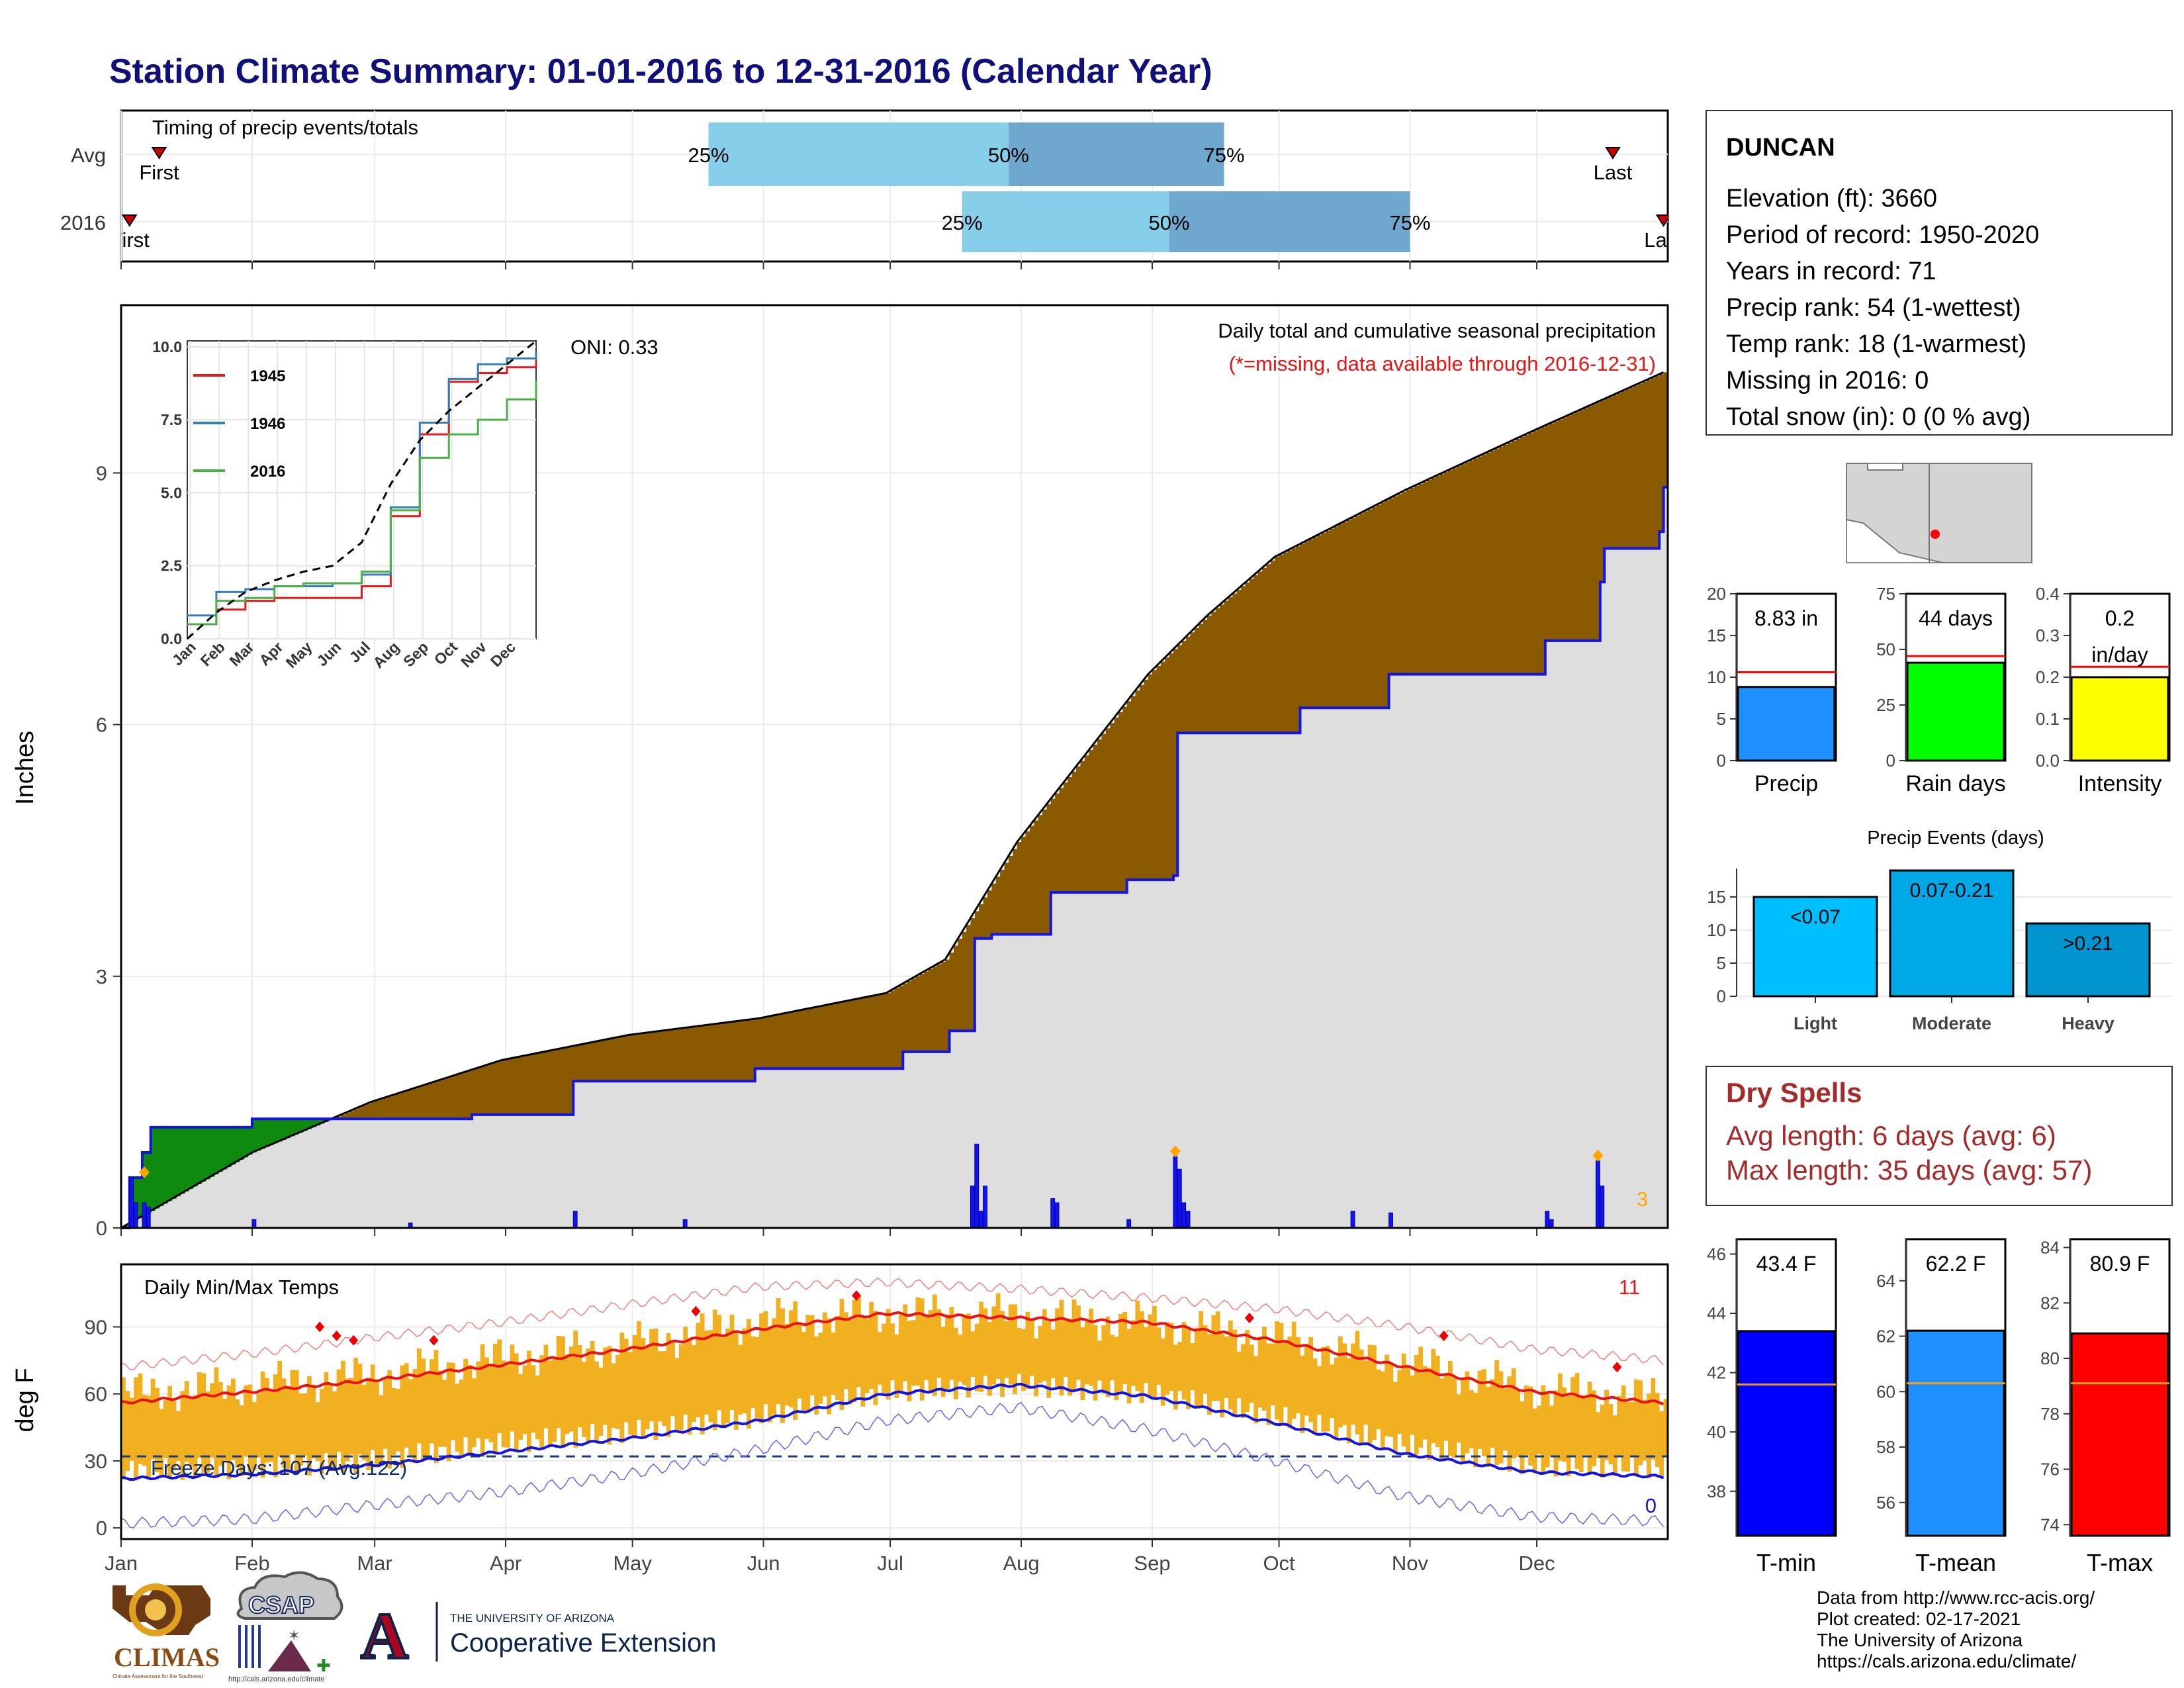 This screenshot has width=2184, height=1688. Describe the element at coordinates (1716, 1432) in the screenshot. I see `temp-gauge-tick-label: 40` at that location.